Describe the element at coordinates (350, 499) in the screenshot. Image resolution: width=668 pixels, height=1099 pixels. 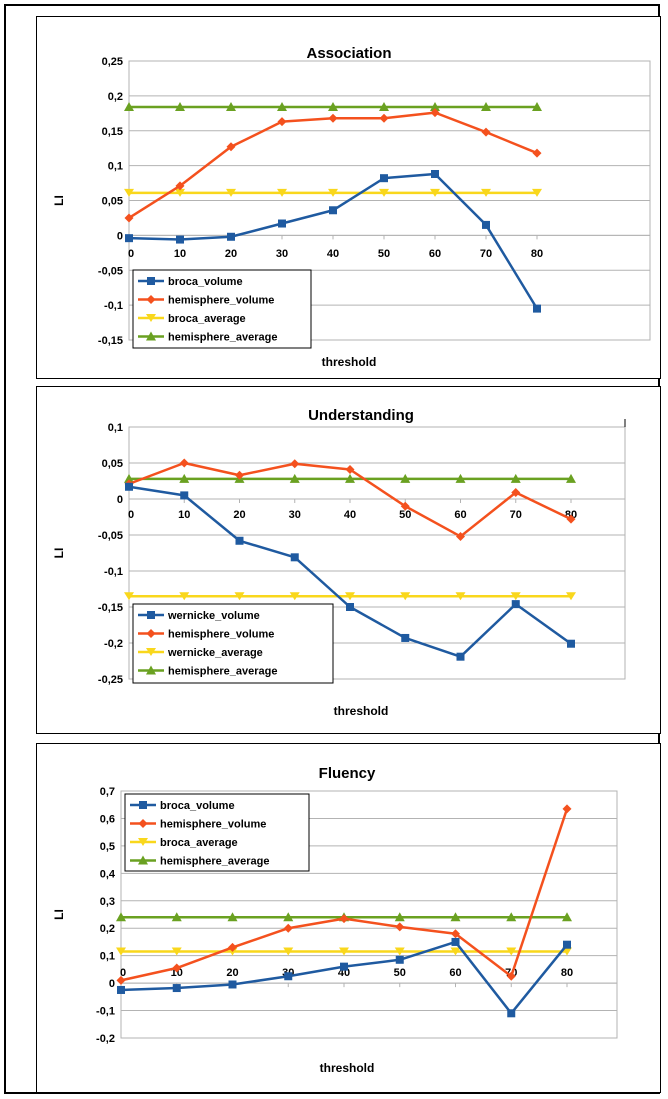
I see `understanding-series-hemisphere_volume` at that location.